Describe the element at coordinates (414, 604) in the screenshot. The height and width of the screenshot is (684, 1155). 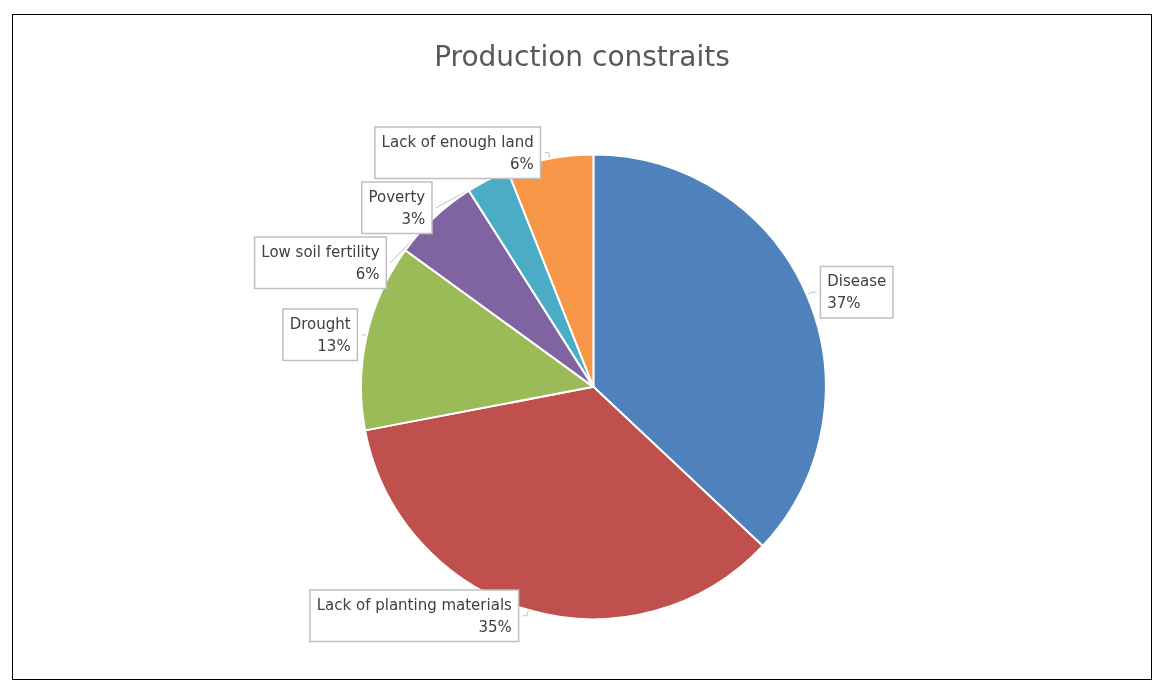
I see `slice-label: Lack of planting materials` at that location.